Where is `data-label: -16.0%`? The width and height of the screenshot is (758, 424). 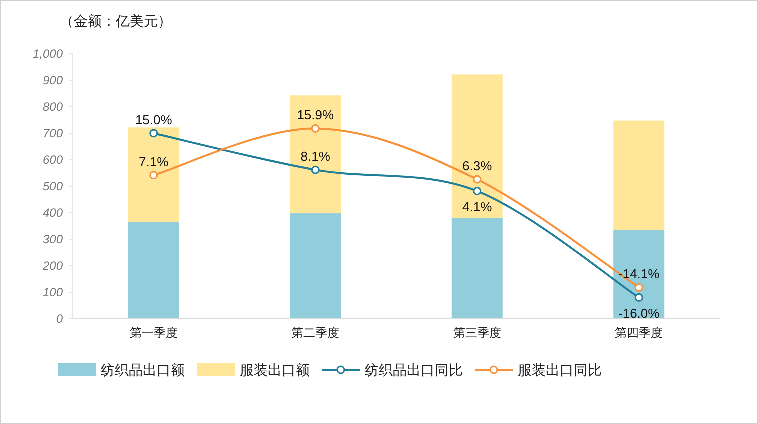
data-label: -16.0% is located at coordinates (639, 313).